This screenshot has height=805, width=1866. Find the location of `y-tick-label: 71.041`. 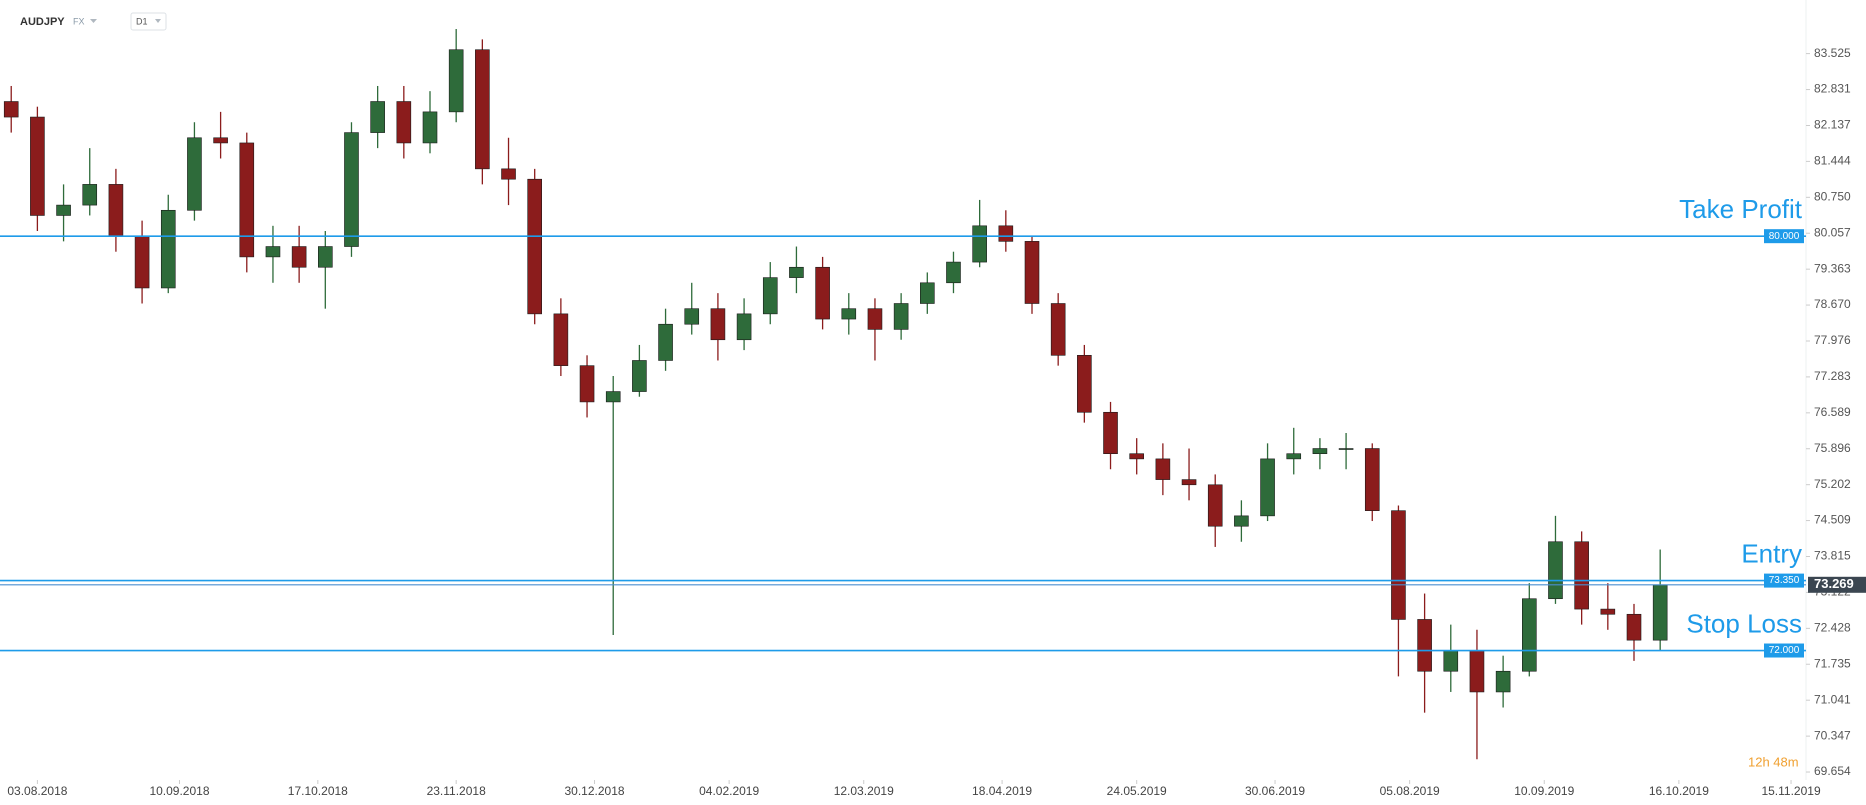

y-tick-label: 71.041 is located at coordinates (1832, 699).